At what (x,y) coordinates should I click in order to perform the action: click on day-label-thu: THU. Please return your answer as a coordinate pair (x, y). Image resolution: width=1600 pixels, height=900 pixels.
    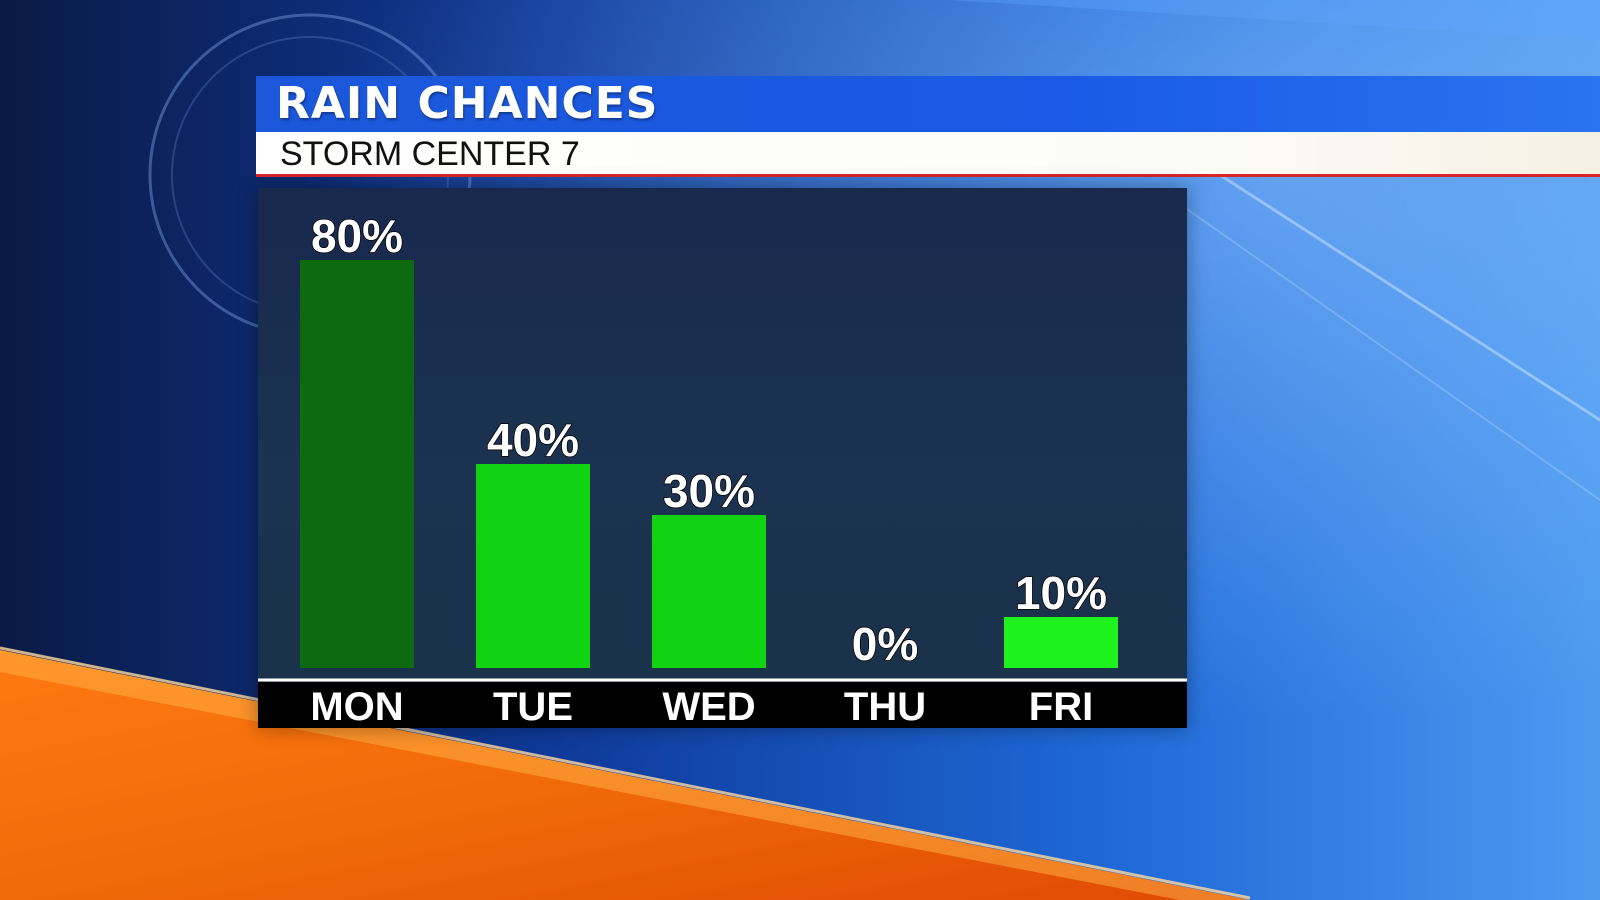
    Looking at the image, I should click on (885, 706).